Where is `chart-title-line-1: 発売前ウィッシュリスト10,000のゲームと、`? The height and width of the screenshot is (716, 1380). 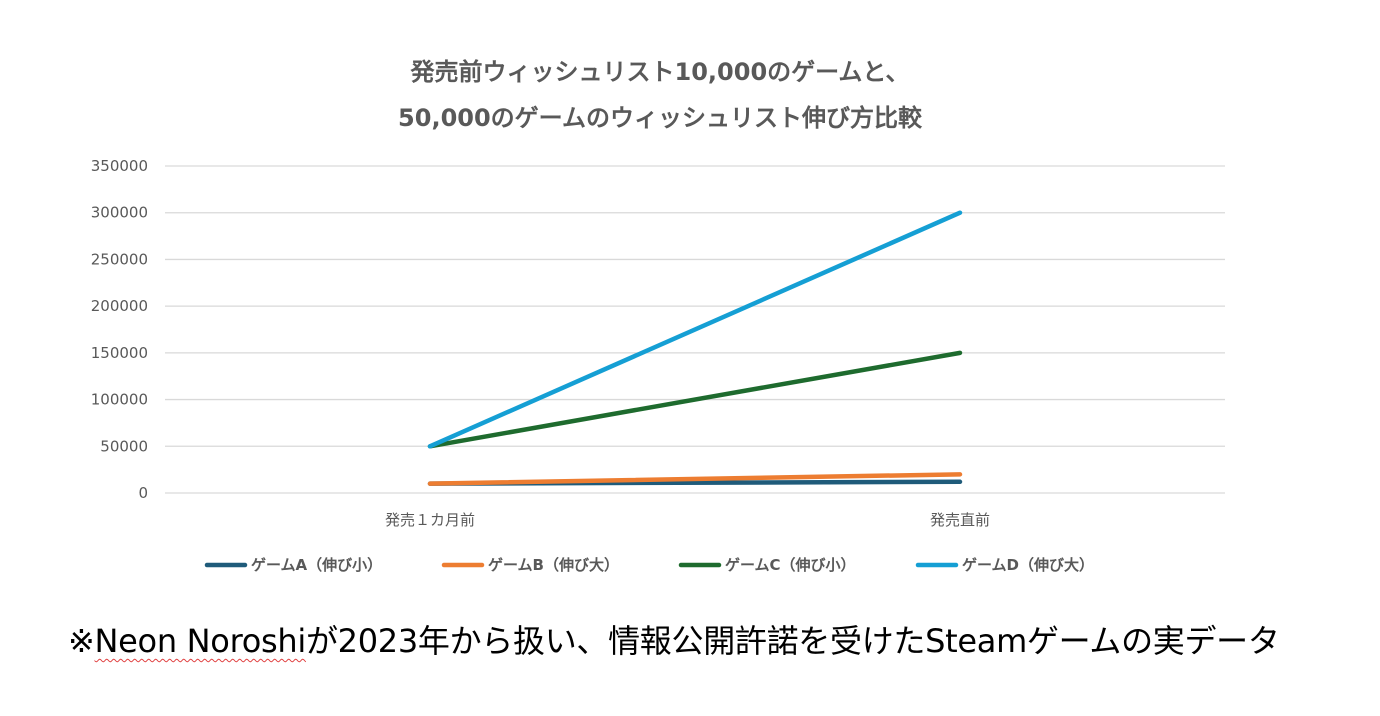 chart-title-line-1: 発売前ウィッシュリスト10,000のゲームと、 is located at coordinates (660, 72).